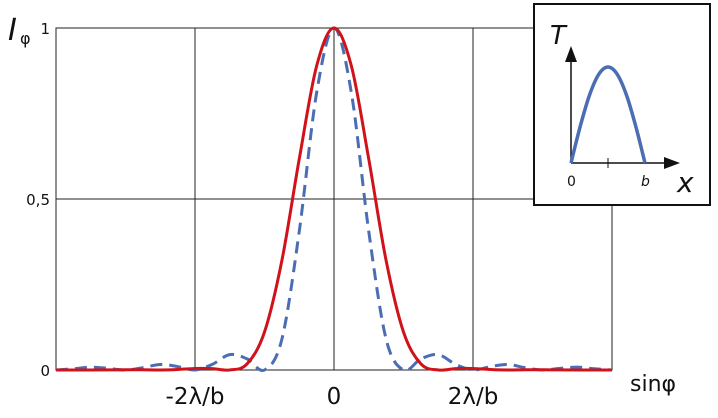  I want to click on y-tick-label: 0,5, so click(38, 200).